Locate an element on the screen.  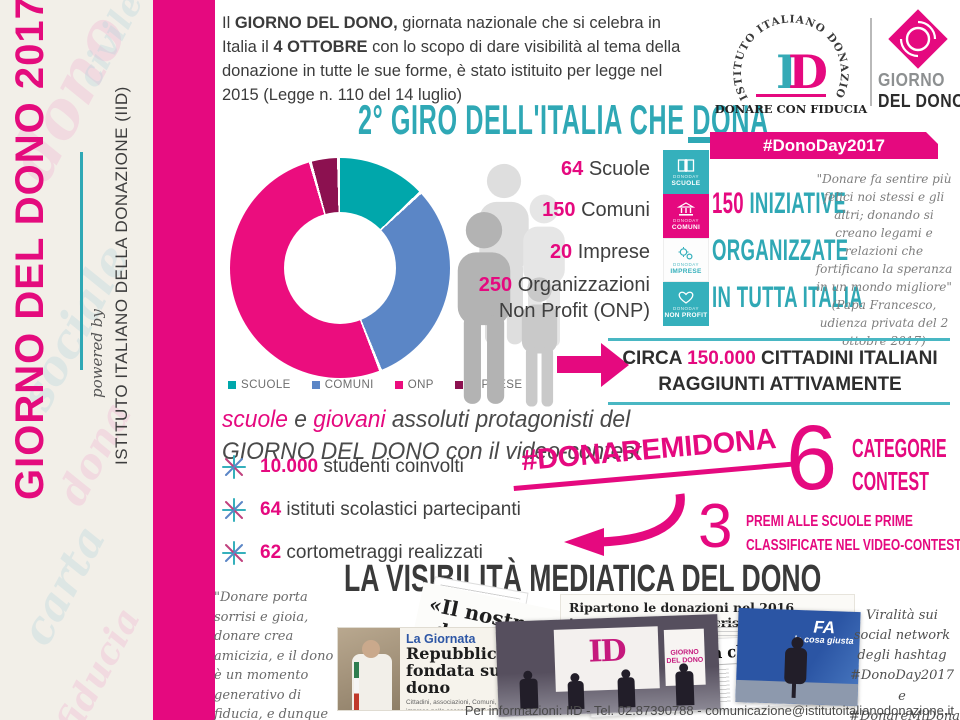
gdd-line1: GIORNO is located at coordinates (911, 80).